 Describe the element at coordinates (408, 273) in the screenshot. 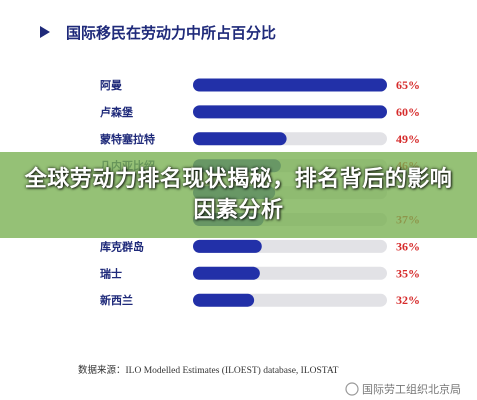

I see `value-label: 35%` at that location.